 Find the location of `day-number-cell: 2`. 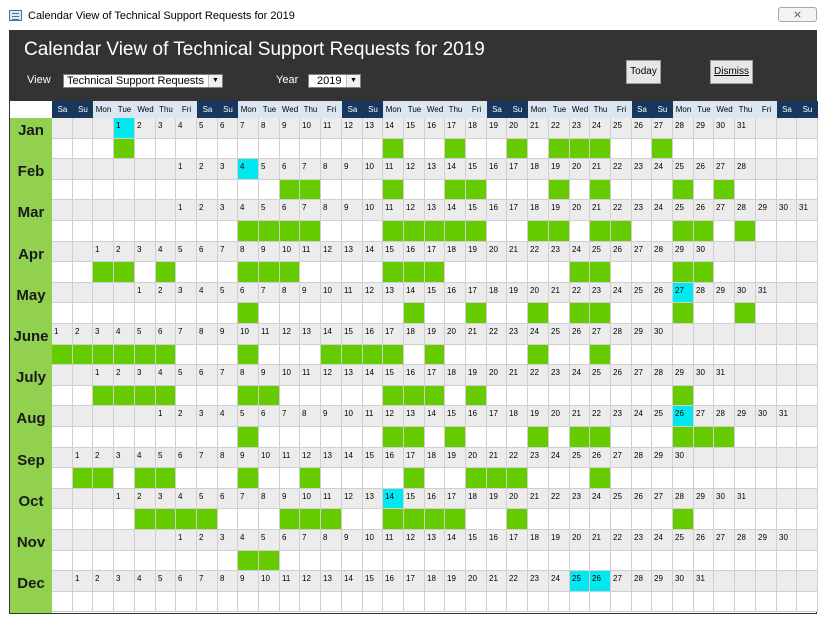

day-number-cell: 2 is located at coordinates (145, 499).